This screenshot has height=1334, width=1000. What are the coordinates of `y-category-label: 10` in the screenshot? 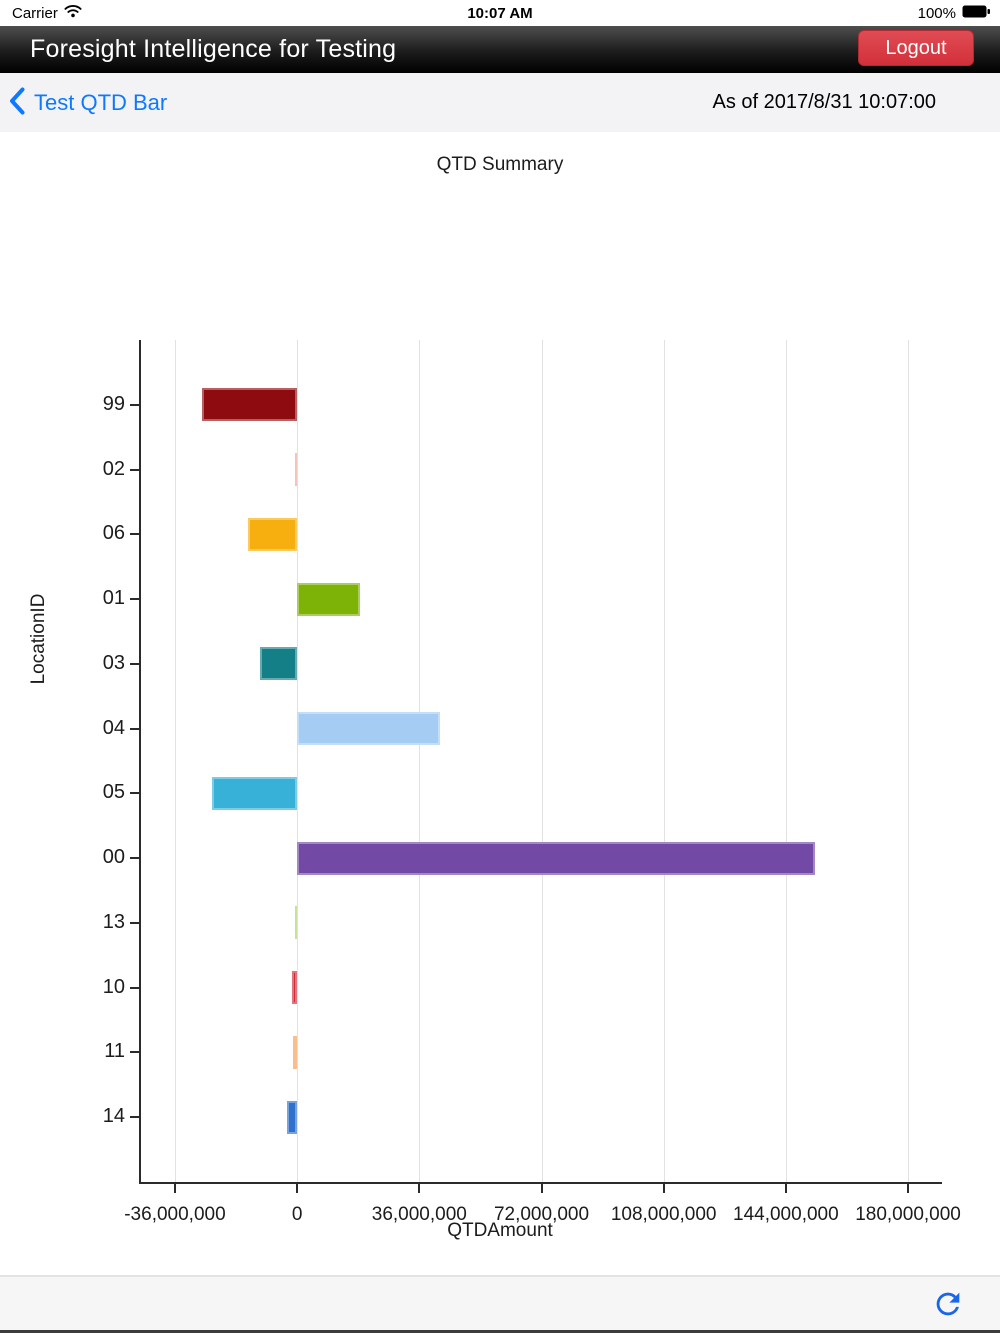 It's located at (113, 986).